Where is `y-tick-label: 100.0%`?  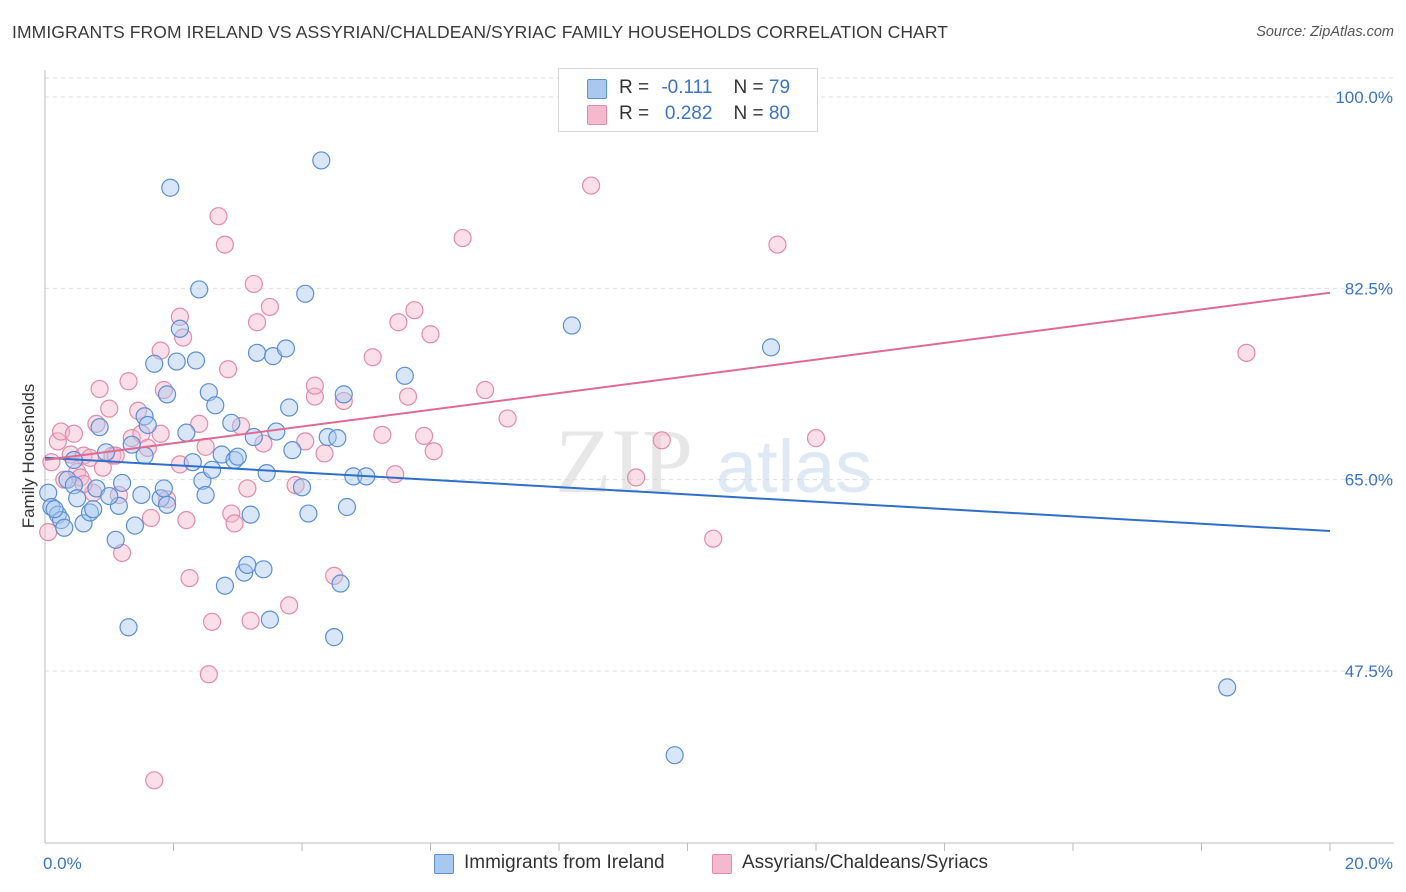 y-tick-label: 100.0% is located at coordinates (1364, 97).